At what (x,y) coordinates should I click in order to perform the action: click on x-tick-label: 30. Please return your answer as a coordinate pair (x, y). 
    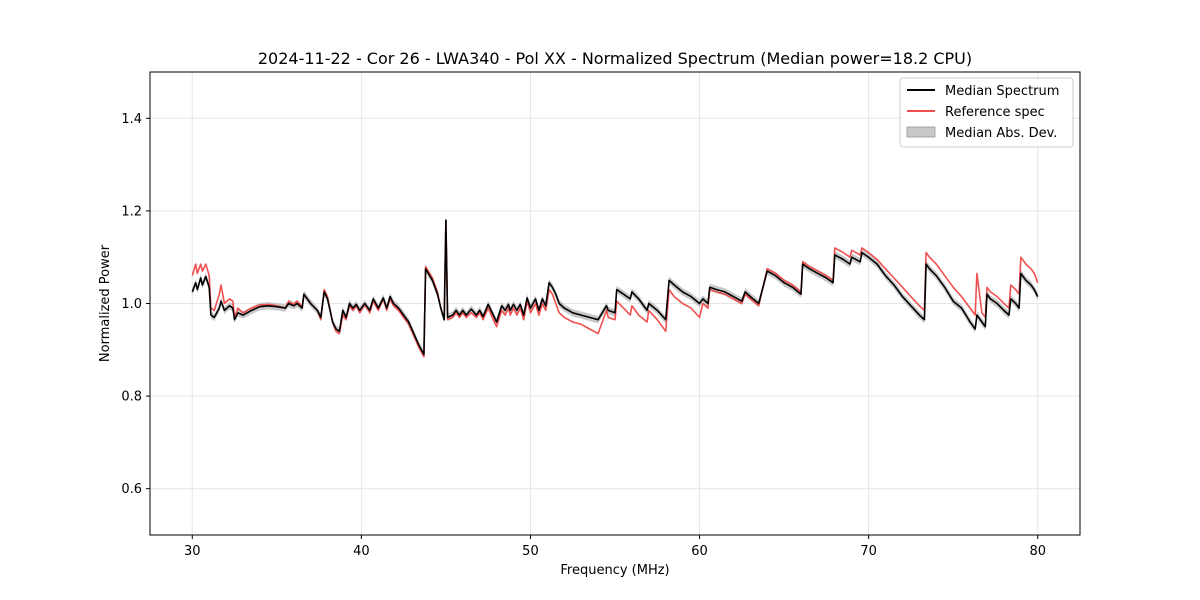
    Looking at the image, I should click on (192, 551).